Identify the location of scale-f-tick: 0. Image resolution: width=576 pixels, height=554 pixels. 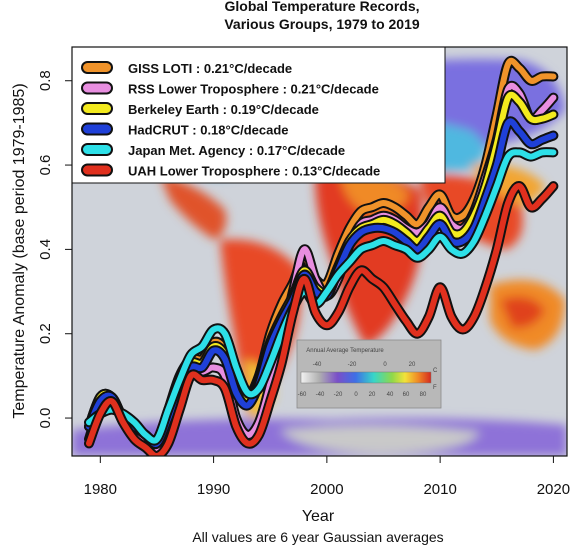
(356, 395).